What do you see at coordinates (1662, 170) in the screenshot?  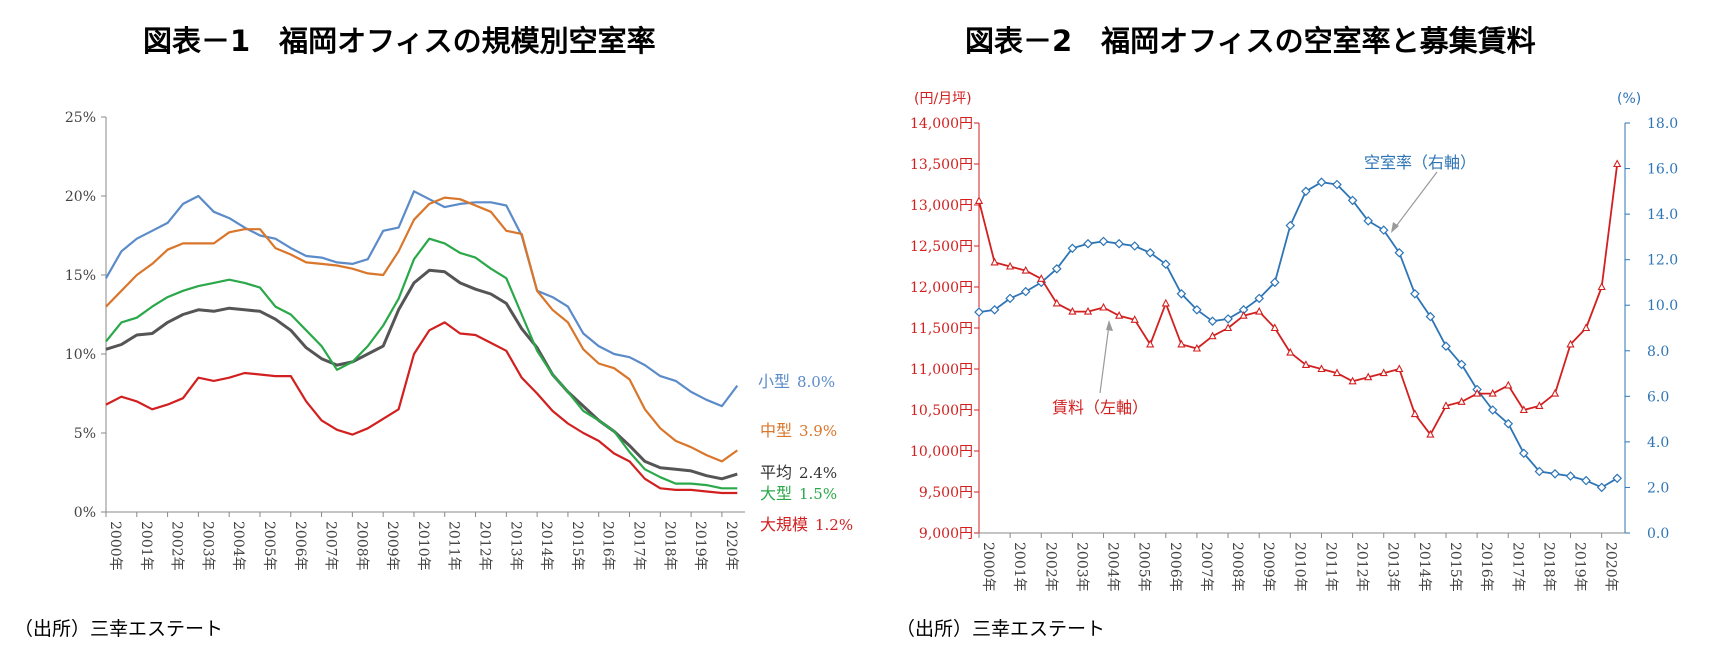 I see `right-tick-label: 16.0` at bounding box center [1662, 170].